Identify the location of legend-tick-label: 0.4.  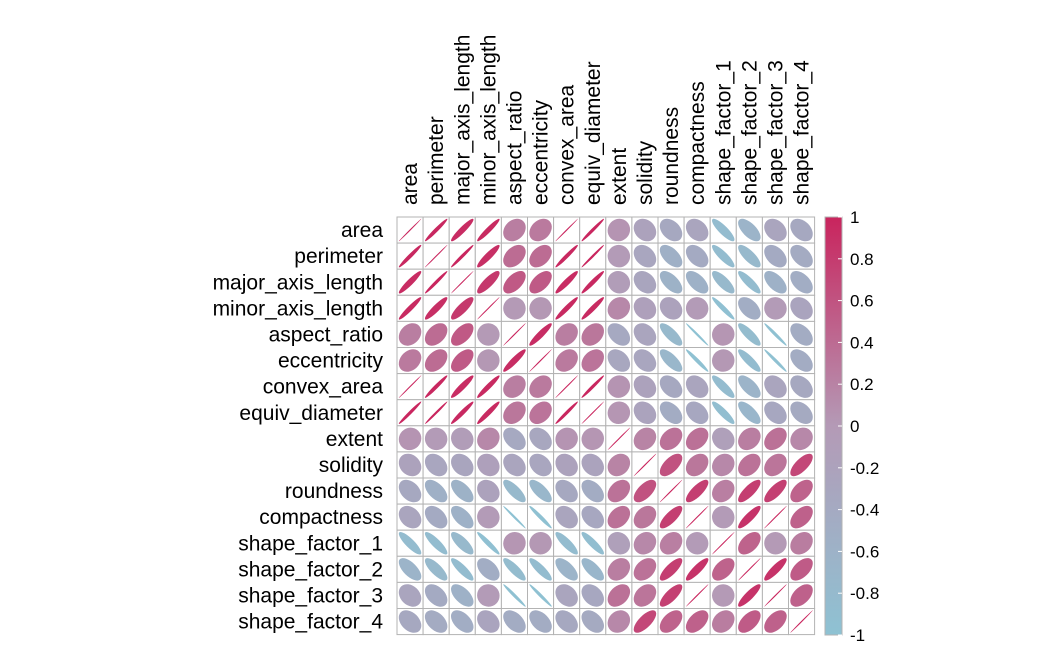
(862, 342).